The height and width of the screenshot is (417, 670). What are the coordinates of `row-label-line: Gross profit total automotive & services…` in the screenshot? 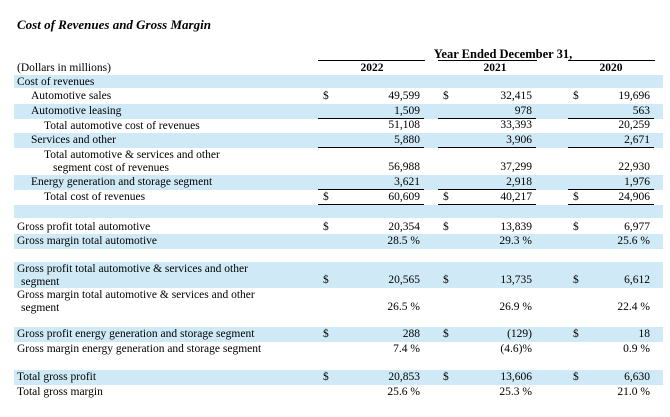 It's located at (132, 269).